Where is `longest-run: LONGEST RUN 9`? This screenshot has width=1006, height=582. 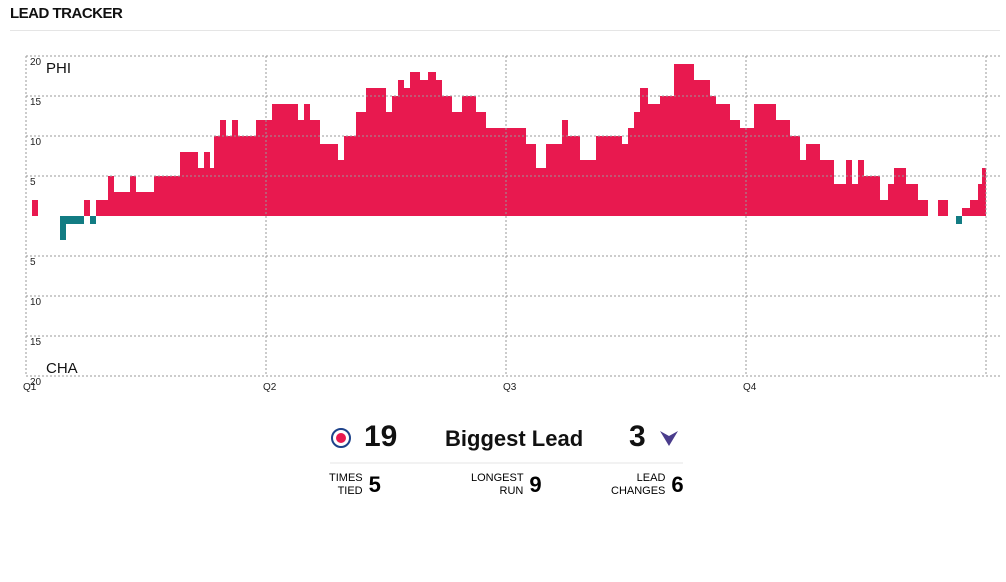
longest-run: LONGEST RUN 9 is located at coordinates (506, 485).